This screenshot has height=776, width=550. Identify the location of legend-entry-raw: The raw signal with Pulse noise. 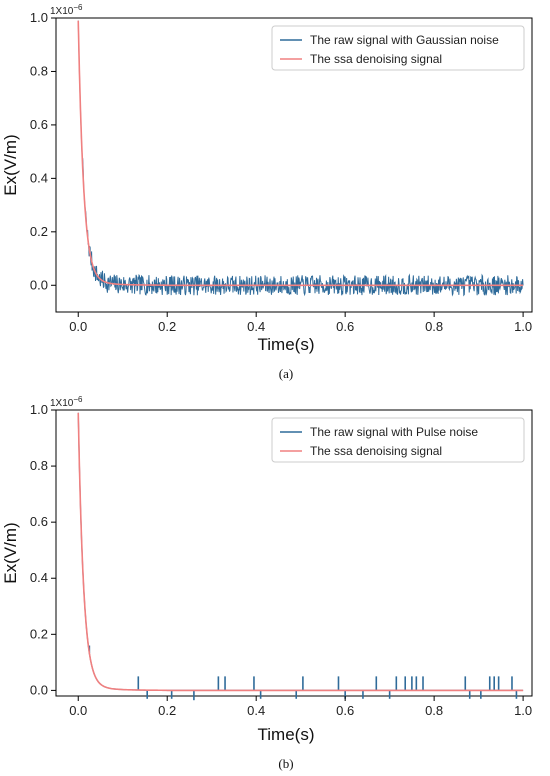
(394, 432).